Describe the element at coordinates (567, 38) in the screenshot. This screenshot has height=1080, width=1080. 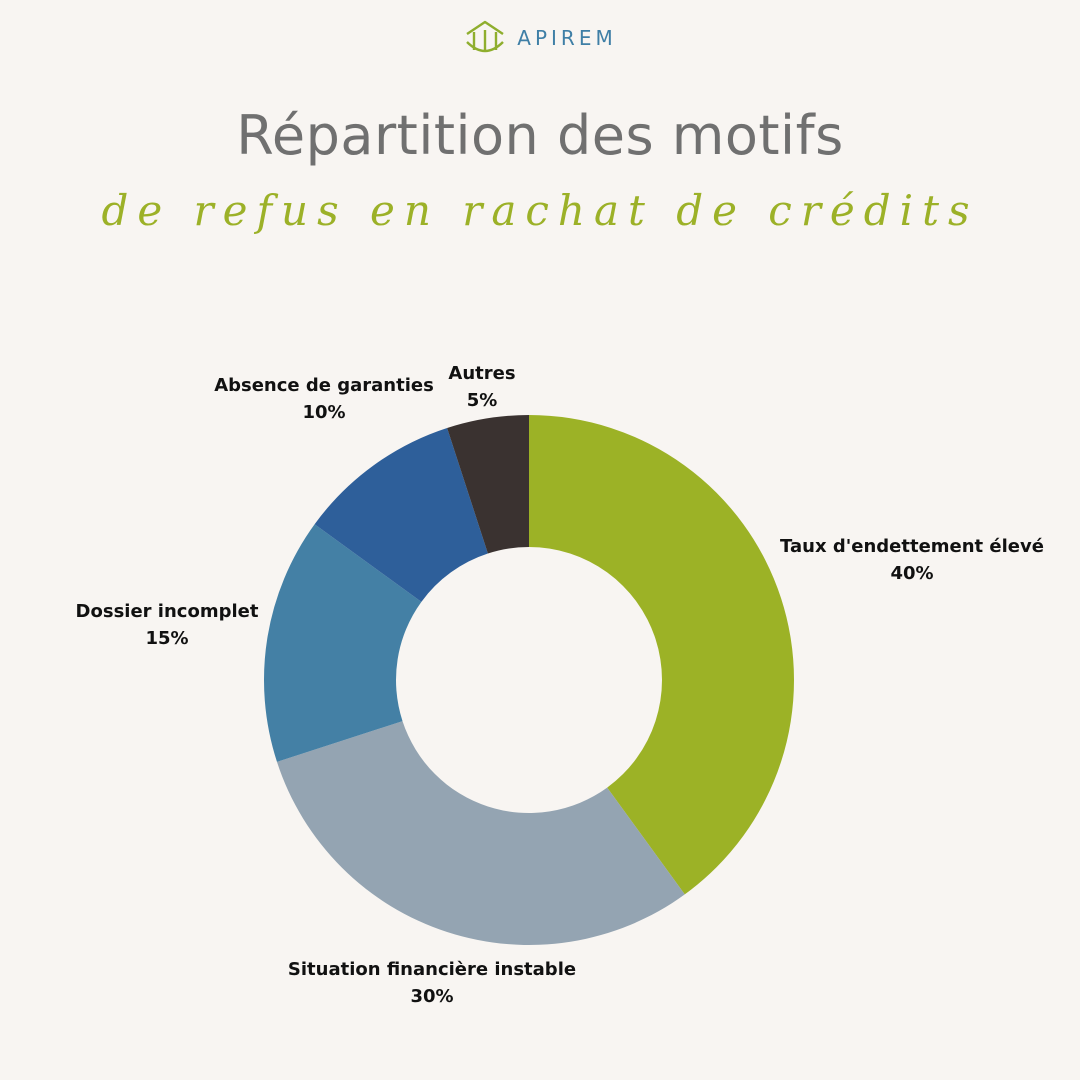
I see `brand-name: APIREM` at that location.